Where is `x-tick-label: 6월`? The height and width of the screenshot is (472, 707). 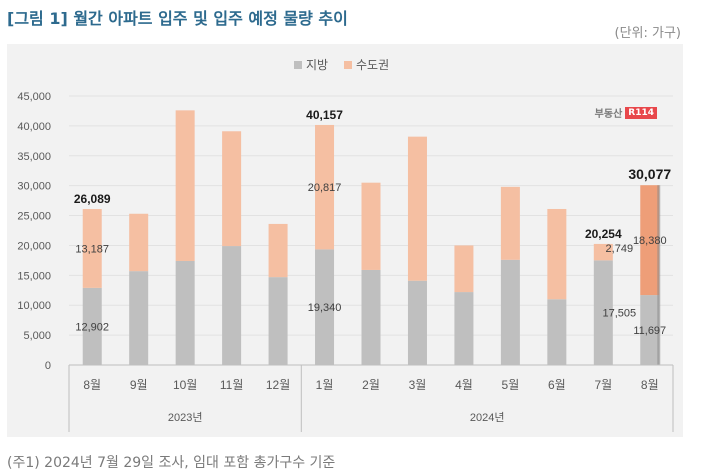
x-tick-label: 6월 is located at coordinates (557, 385).